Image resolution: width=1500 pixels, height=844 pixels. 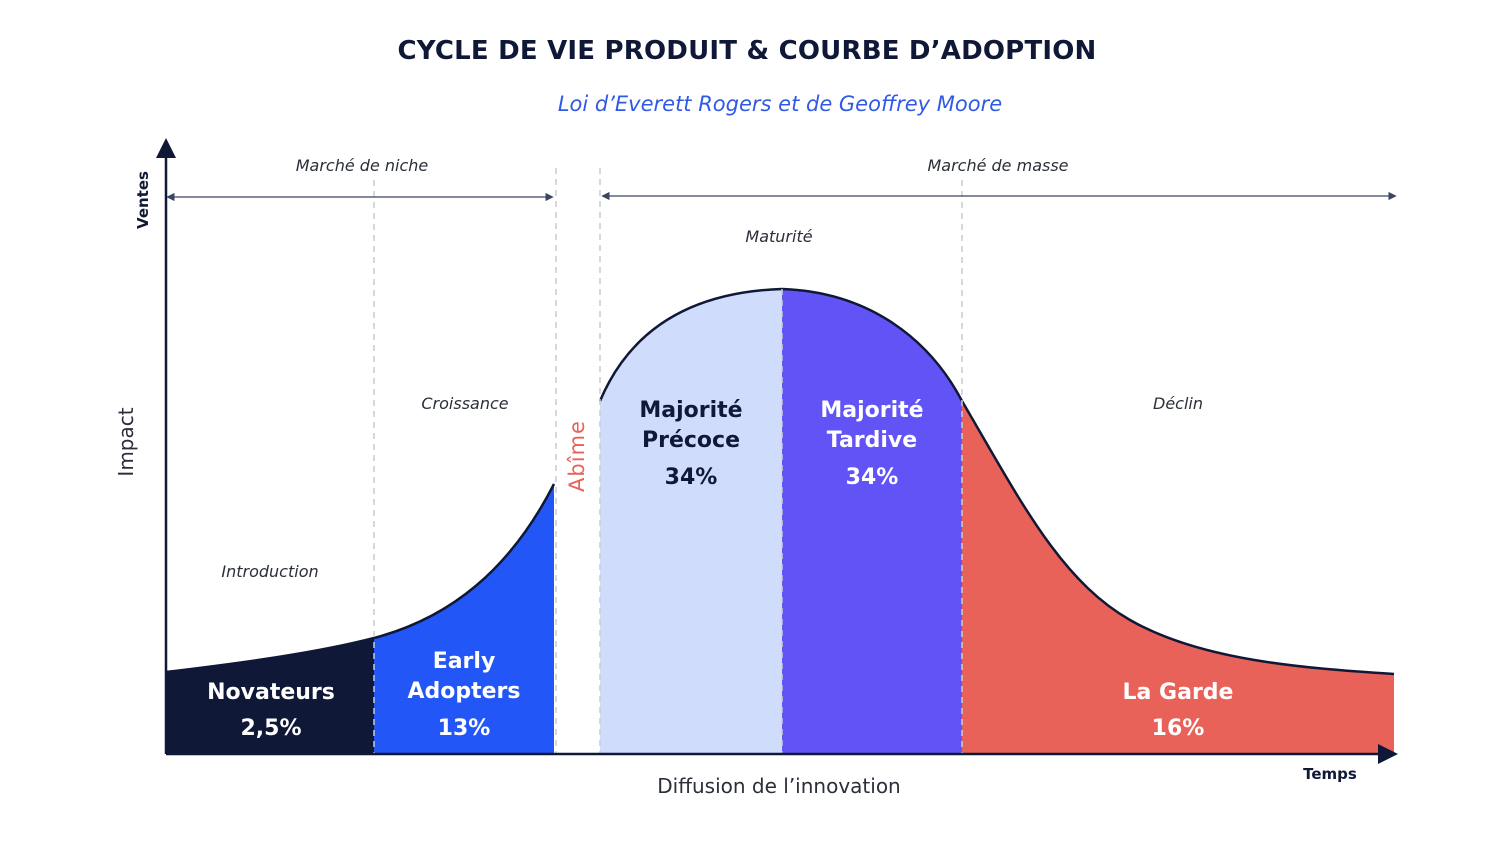 I want to click on segment-early-adopters-name-line1: Early, so click(x=464, y=661).